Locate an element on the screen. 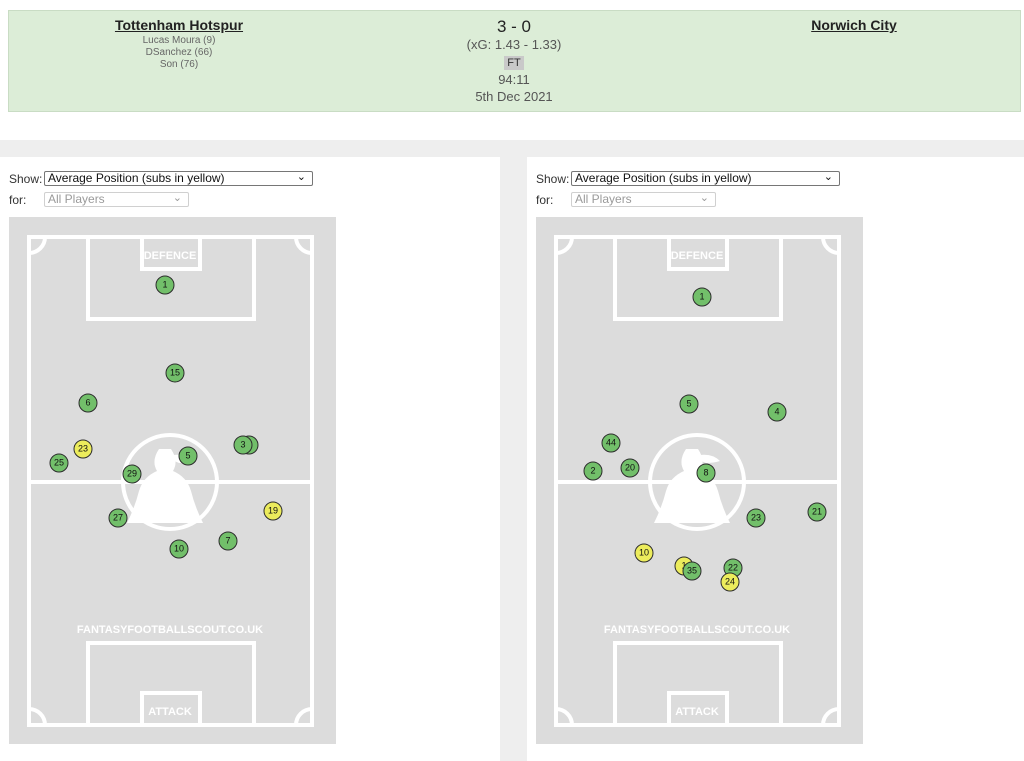 The width and height of the screenshot is (1024, 761). player-marker: 2 is located at coordinates (593, 471).